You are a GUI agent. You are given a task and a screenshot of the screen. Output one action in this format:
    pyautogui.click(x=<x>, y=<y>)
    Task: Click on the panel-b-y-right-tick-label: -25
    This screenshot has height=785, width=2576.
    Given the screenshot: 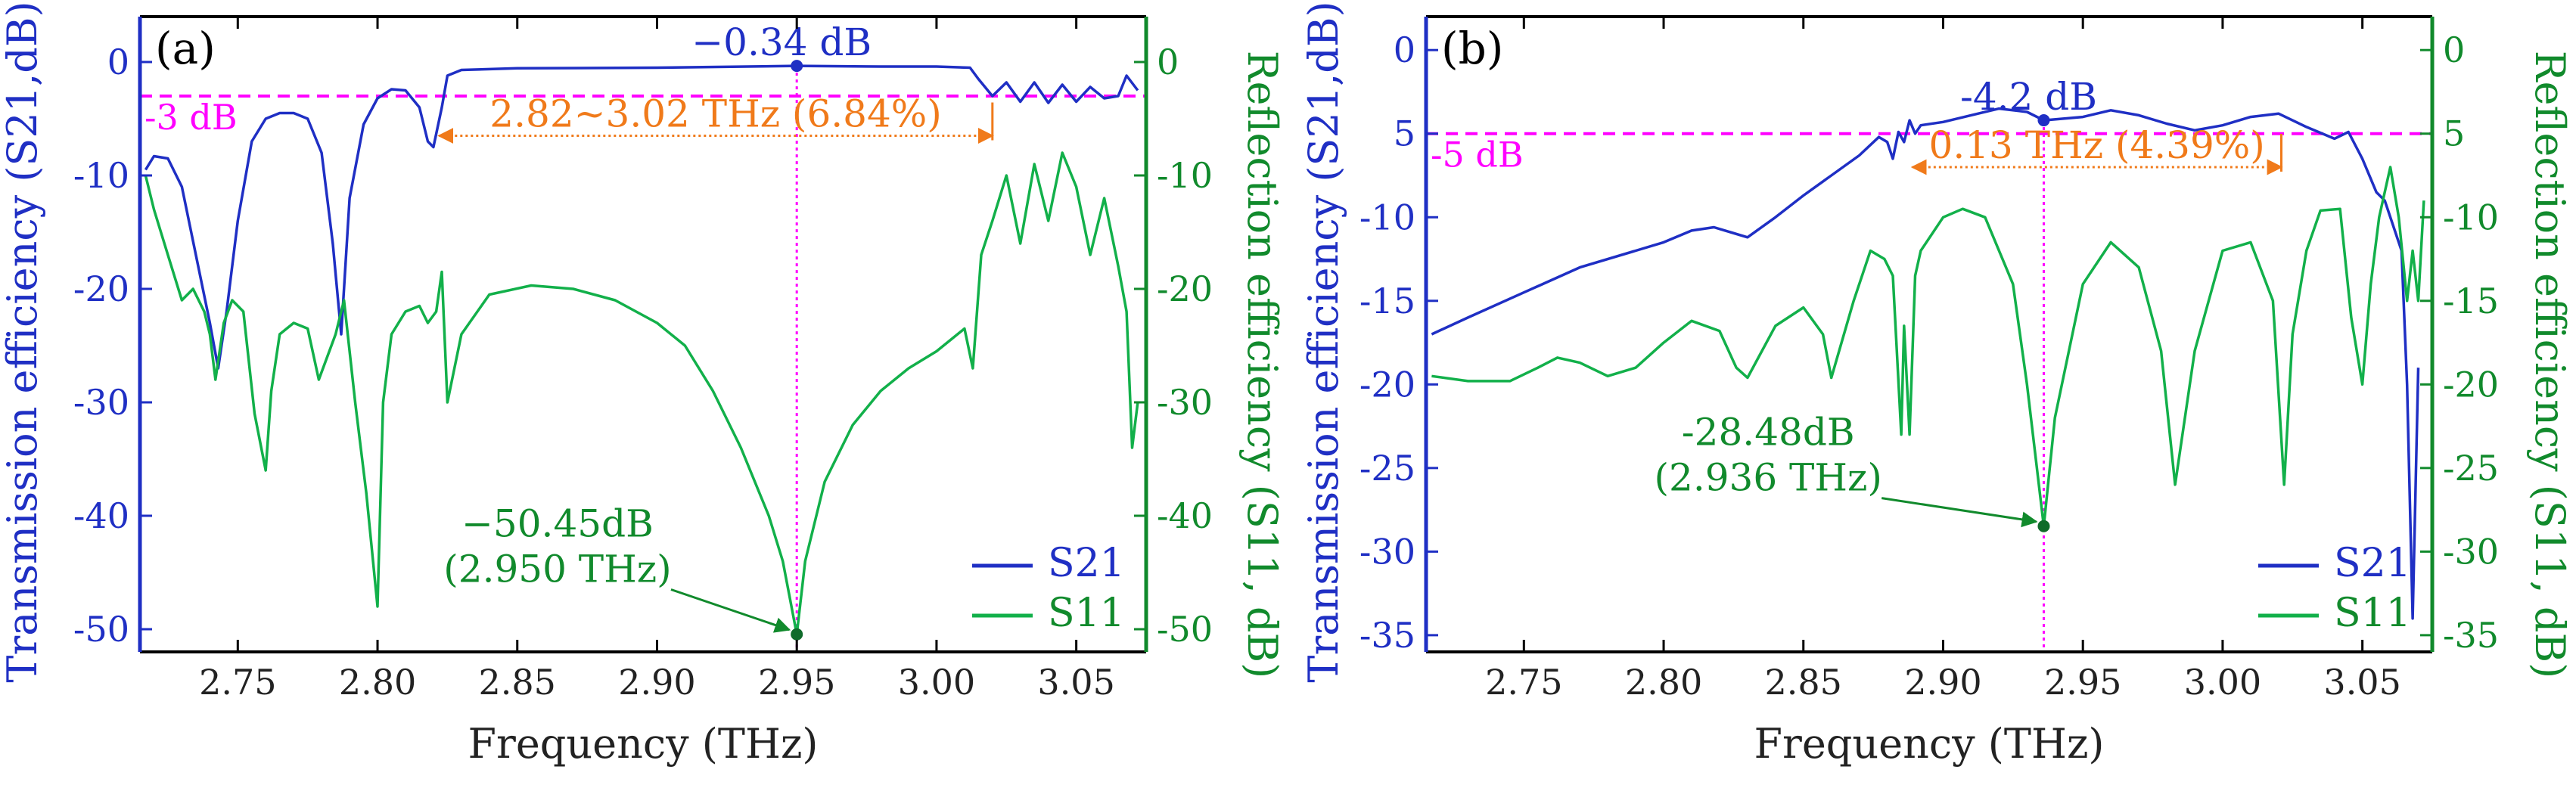 What is the action you would take?
    pyautogui.click(x=2471, y=468)
    